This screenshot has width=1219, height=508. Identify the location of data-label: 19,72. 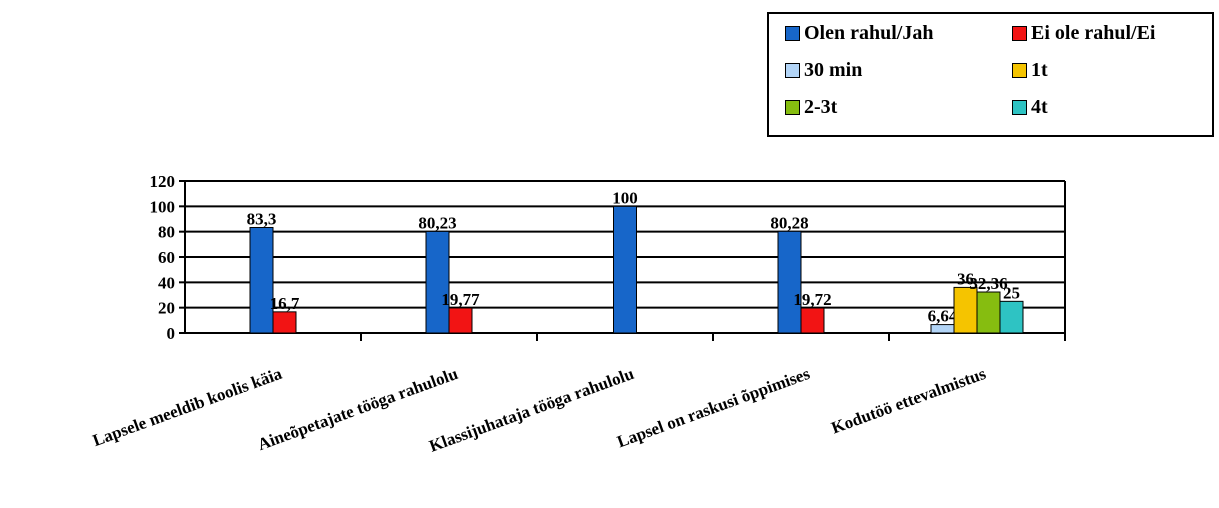
(812, 299).